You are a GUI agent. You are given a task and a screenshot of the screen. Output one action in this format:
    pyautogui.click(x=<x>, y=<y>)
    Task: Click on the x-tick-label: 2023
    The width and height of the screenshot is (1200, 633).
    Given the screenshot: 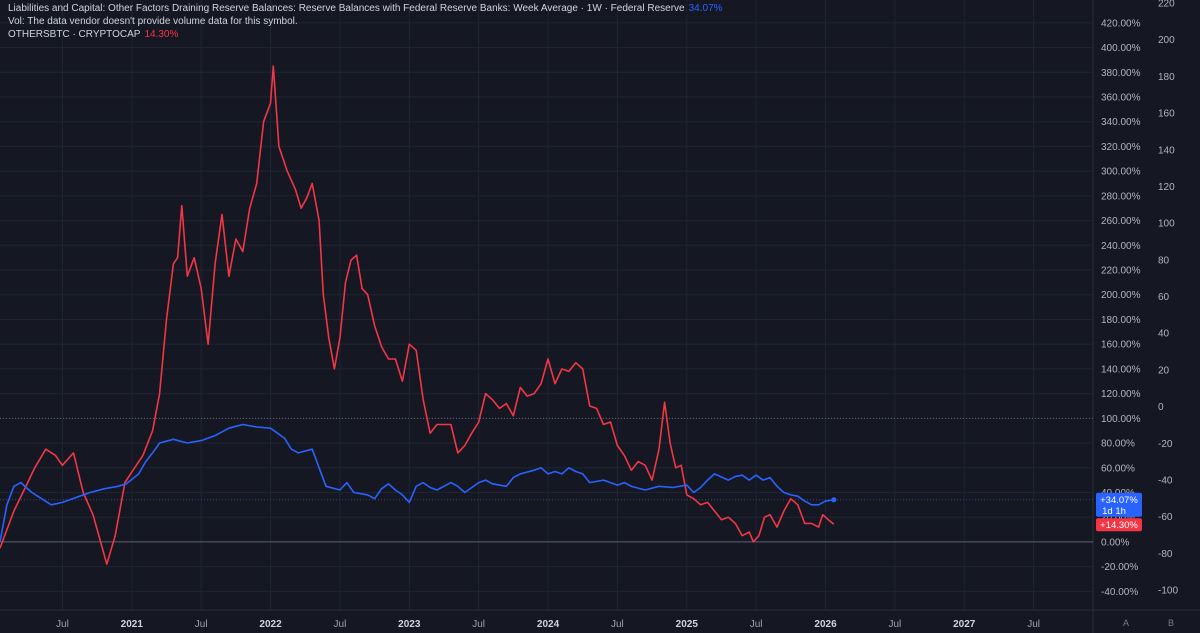 What is the action you would take?
    pyautogui.click(x=409, y=624)
    